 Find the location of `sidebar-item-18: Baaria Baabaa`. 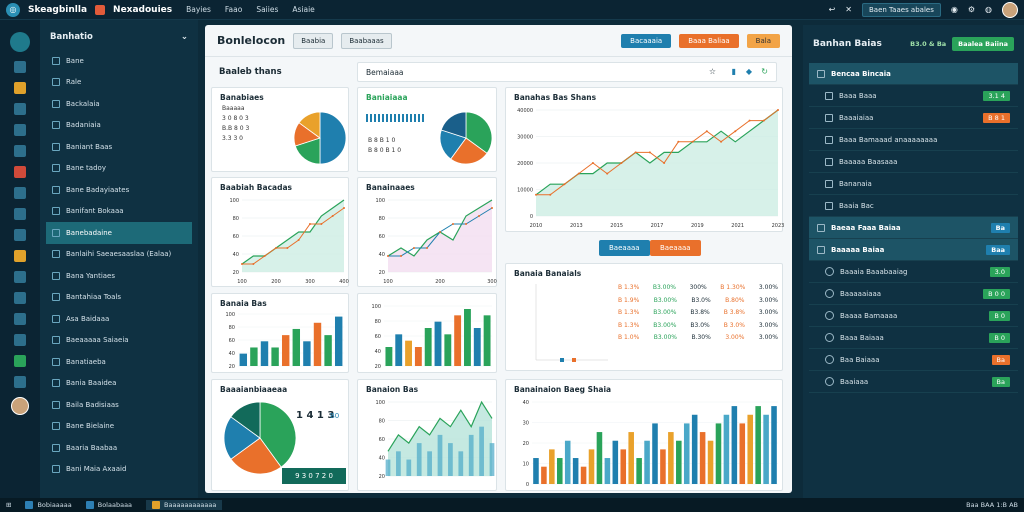

sidebar-item-18: Baaria Baabaa is located at coordinates (119, 448).